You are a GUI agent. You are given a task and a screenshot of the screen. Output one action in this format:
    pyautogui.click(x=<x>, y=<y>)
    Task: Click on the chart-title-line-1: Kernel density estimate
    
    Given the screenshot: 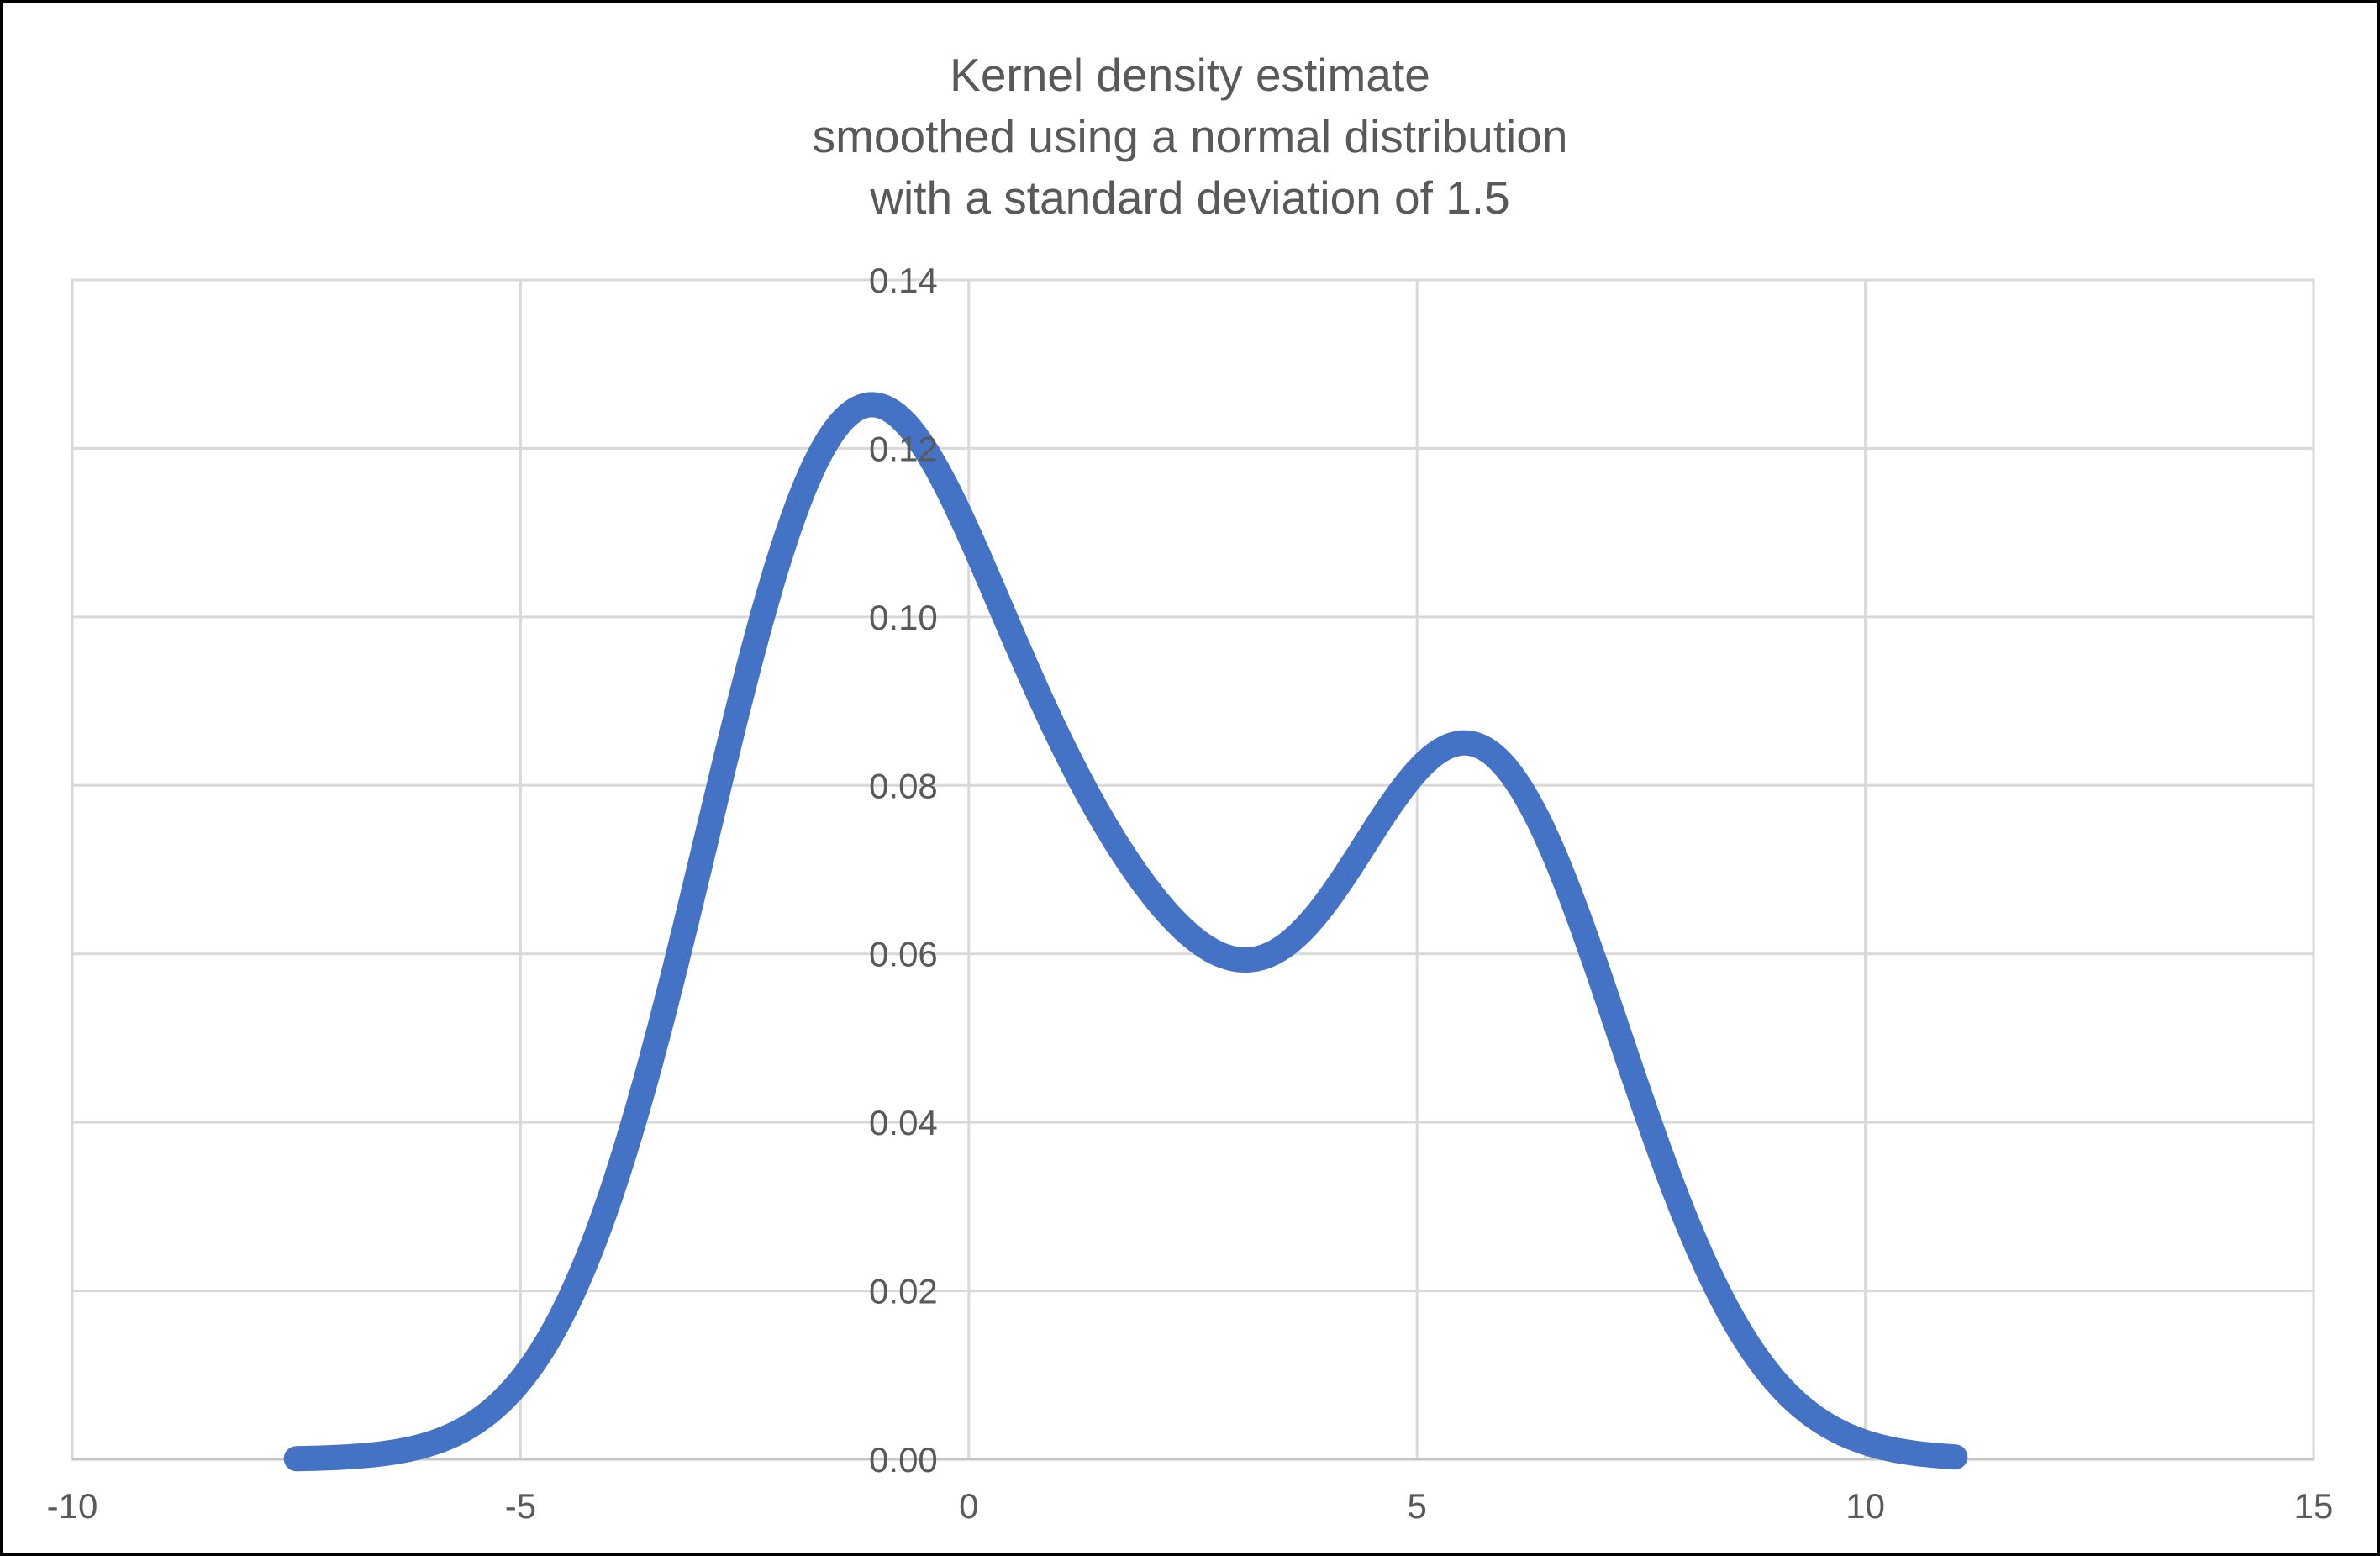 What is the action you would take?
    pyautogui.click(x=1190, y=75)
    